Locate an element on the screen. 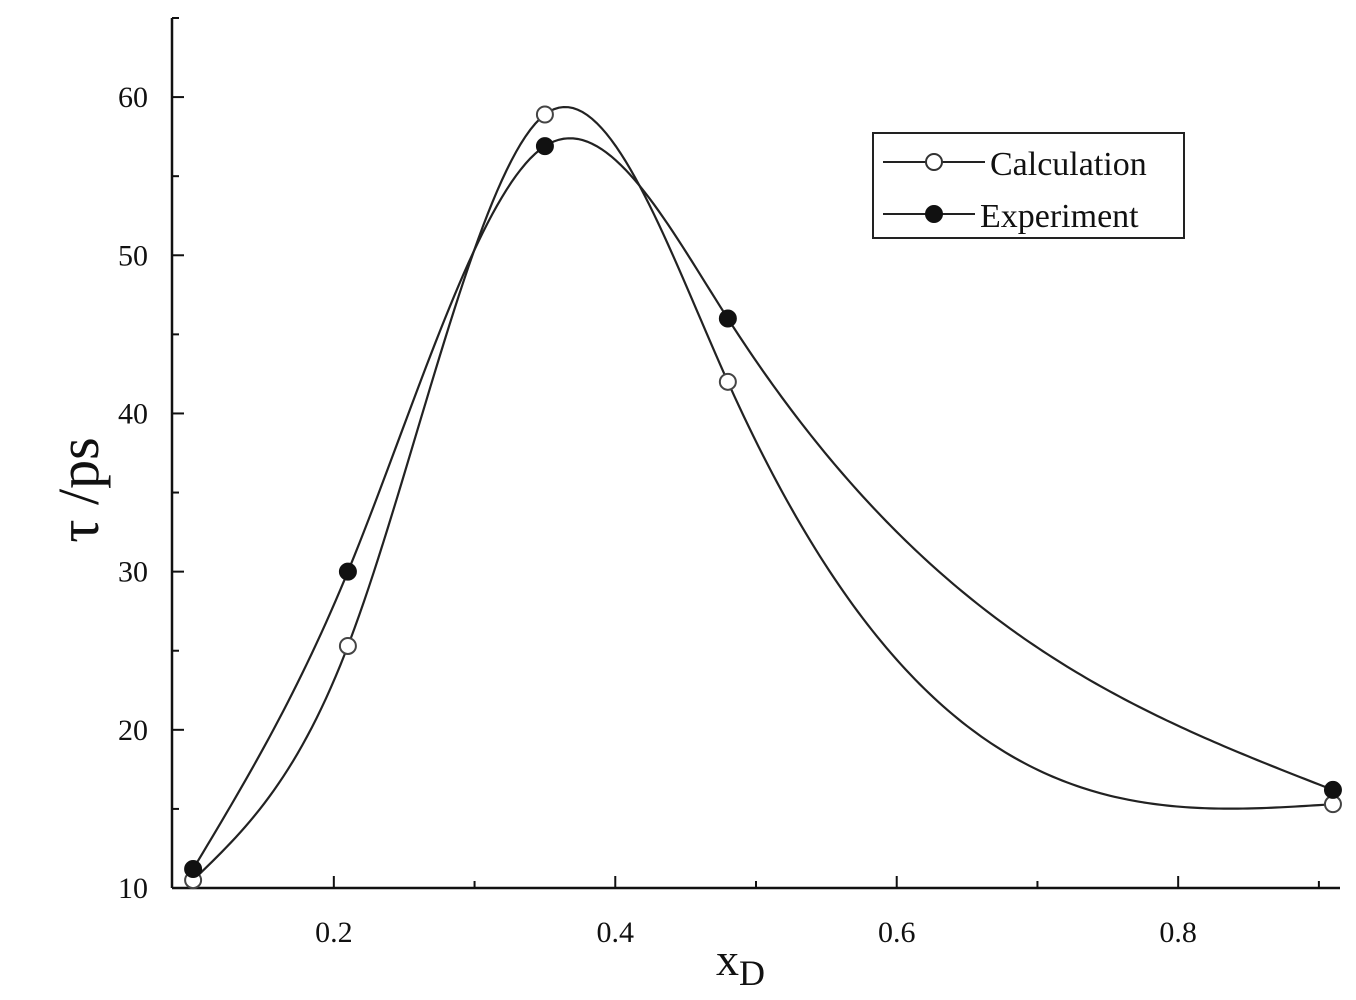 The image size is (1356, 1000). legend: Calculation Experiment is located at coordinates (1028, 185).